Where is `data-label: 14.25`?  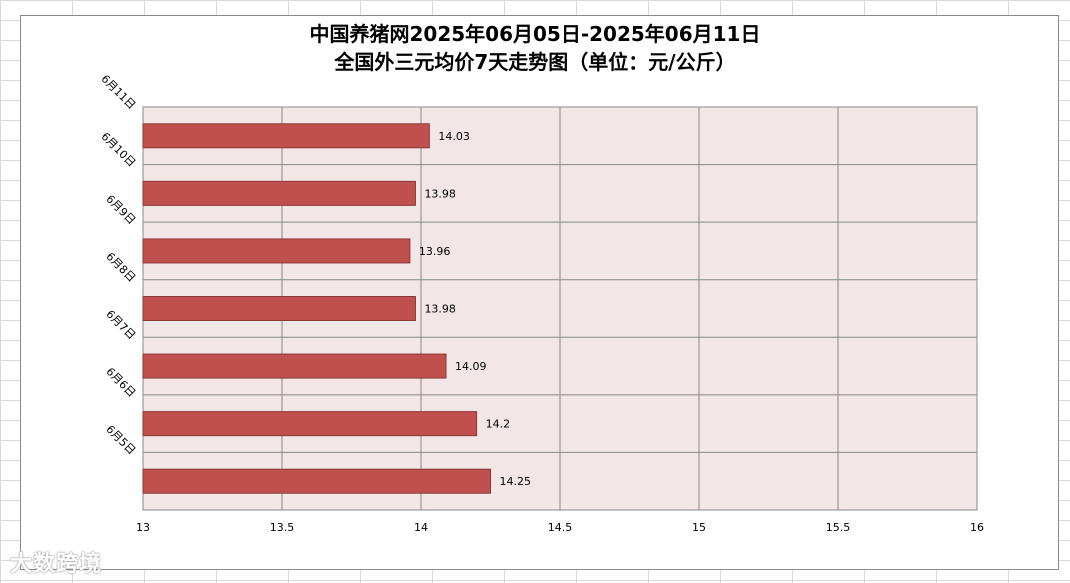
data-label: 14.25 is located at coordinates (516, 481).